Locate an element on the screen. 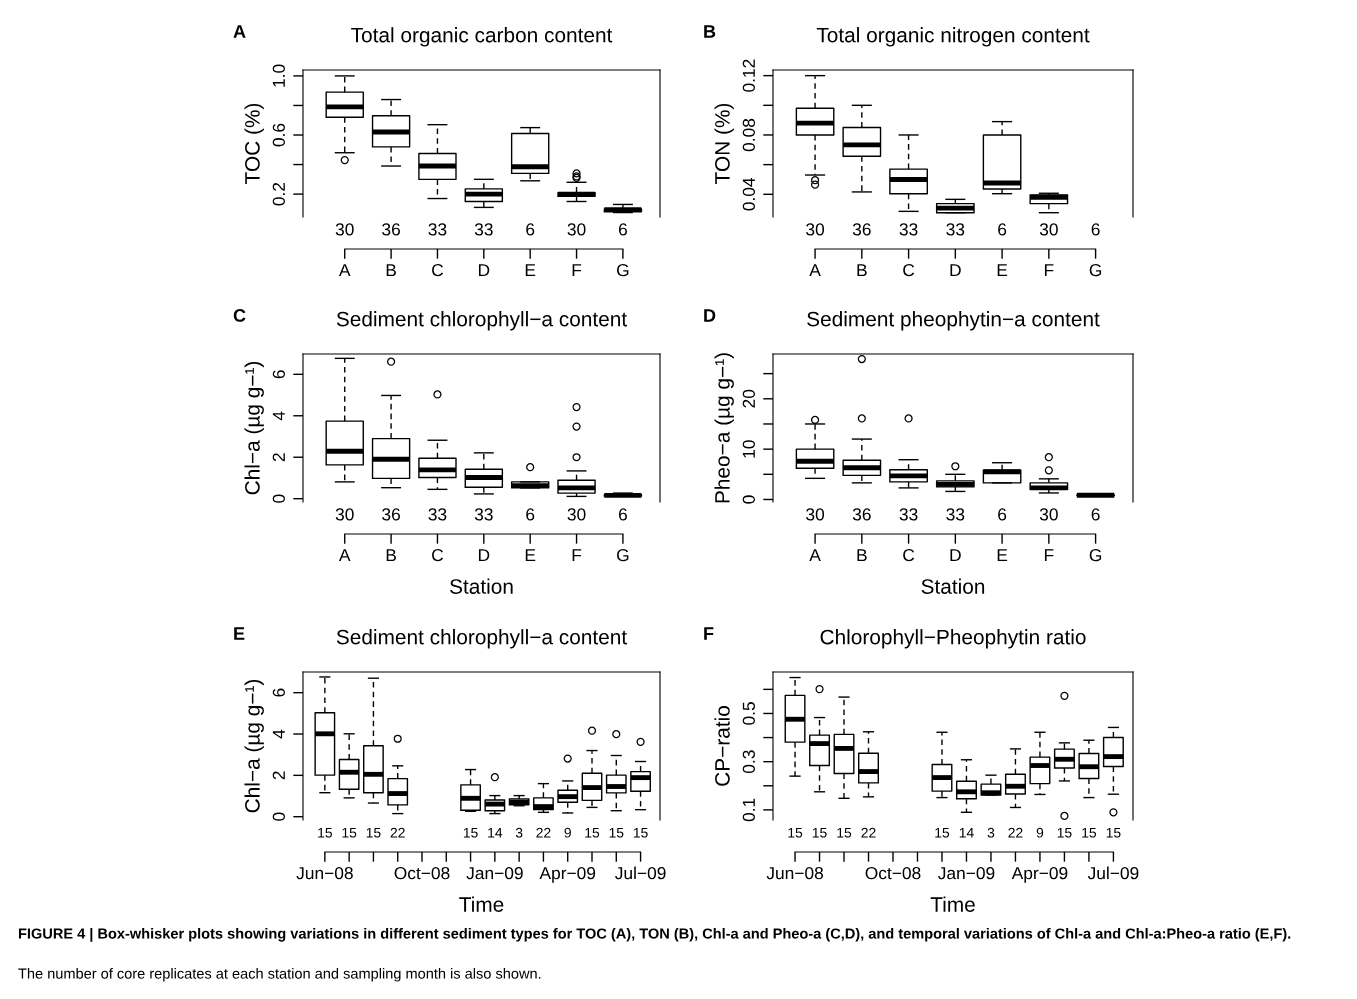 The height and width of the screenshot is (999, 1357). y-axis-title: TON (%) is located at coordinates (724, 143).